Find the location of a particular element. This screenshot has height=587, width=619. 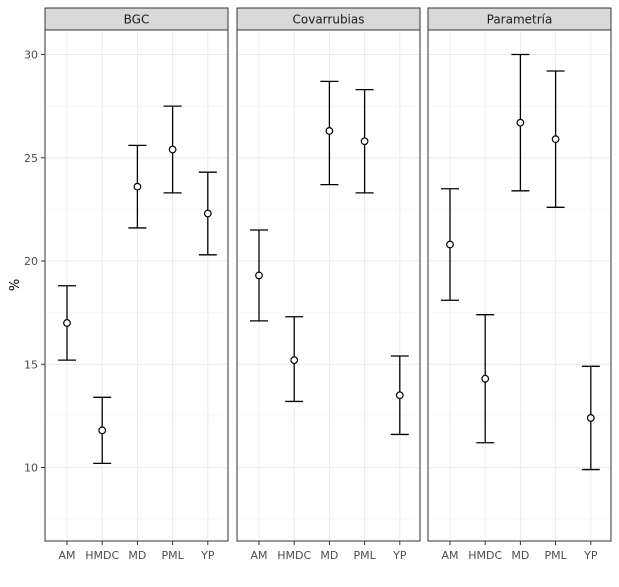

y-axis: 10 15 20 25 30 is located at coordinates (34, 262).